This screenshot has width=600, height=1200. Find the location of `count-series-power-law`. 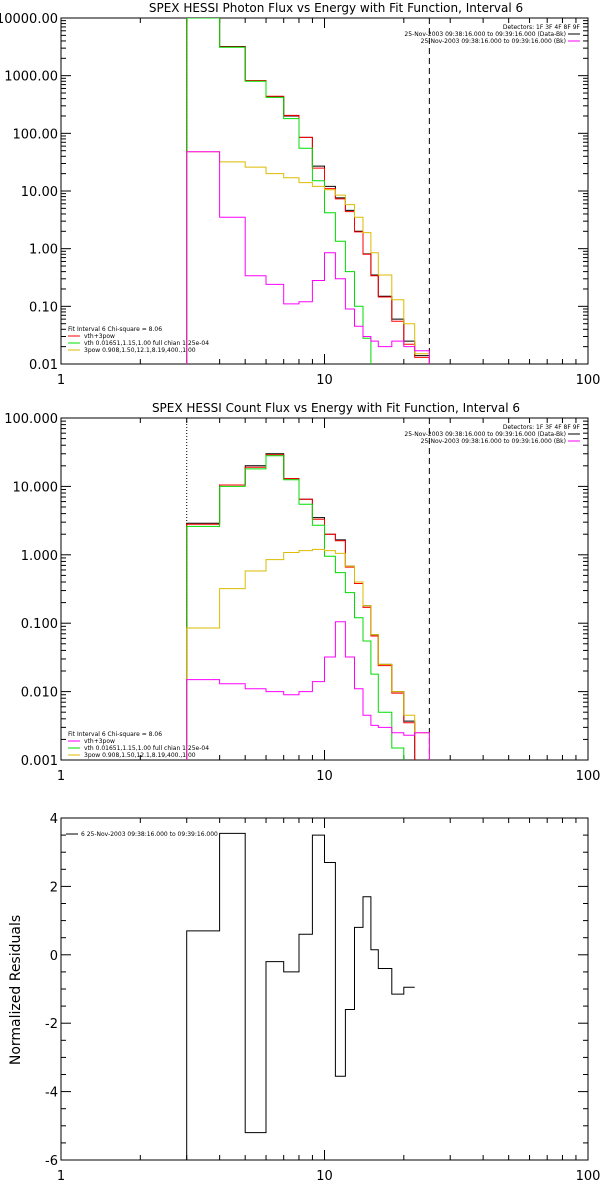

count-series-power-law is located at coordinates (308, 654).